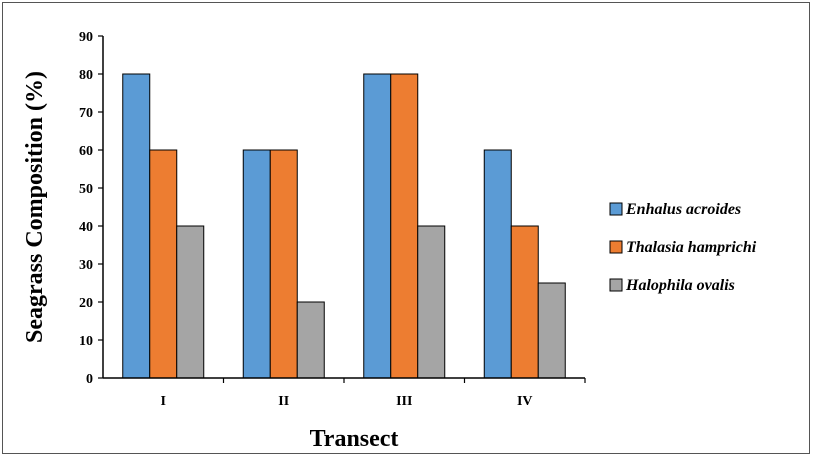 Image resolution: width=814 pixels, height=456 pixels. I want to click on bar-enhalus-acroides-I, so click(136, 226).